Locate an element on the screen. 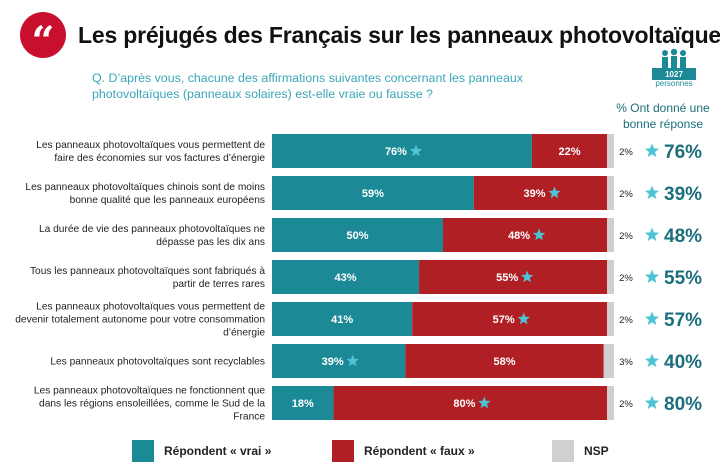 This screenshot has width=720, height=469. legend-swatch-faux is located at coordinates (343, 451).